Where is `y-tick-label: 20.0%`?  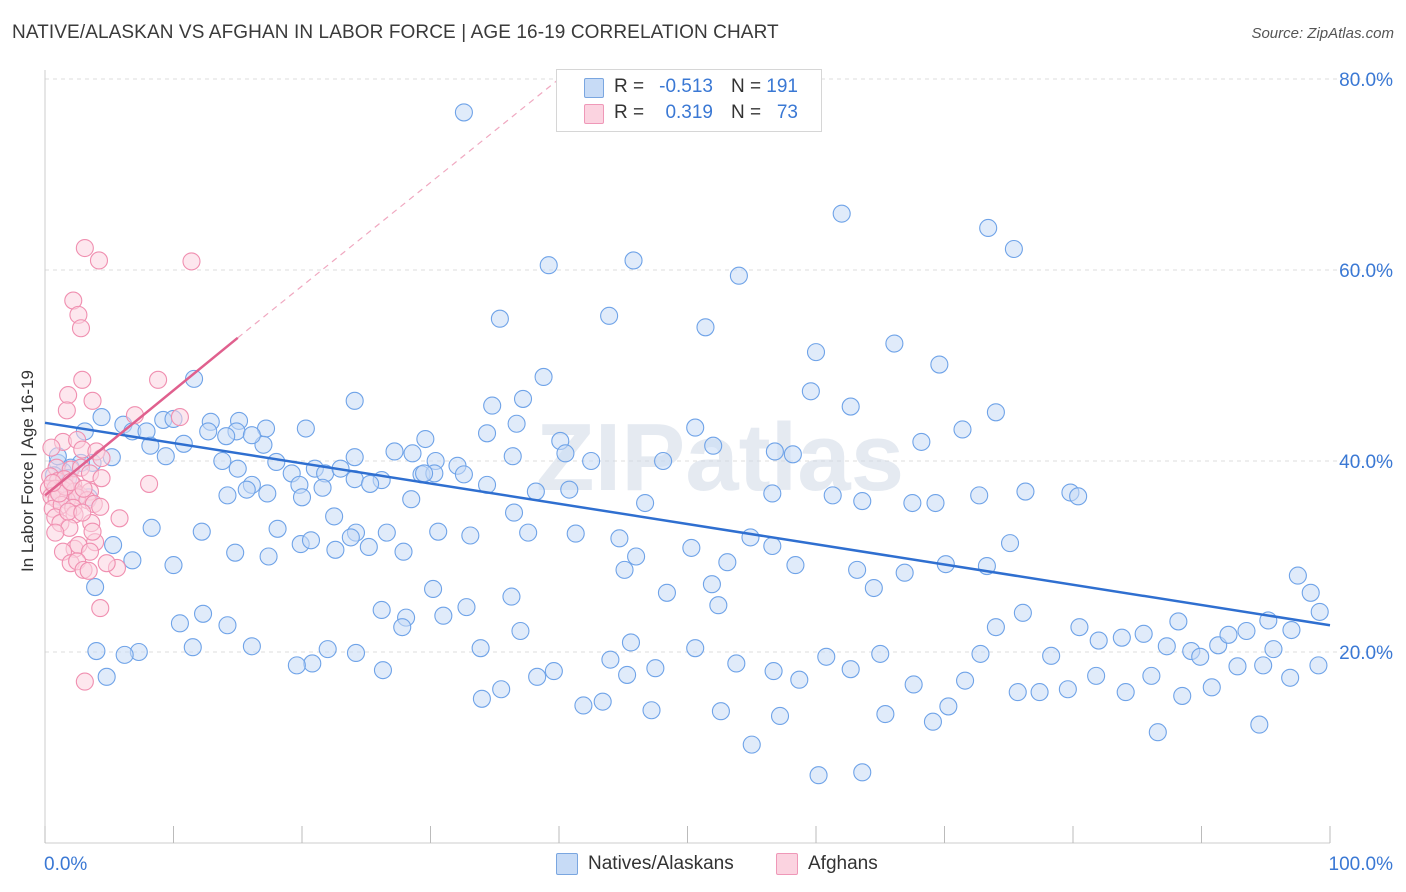
y-tick-label: 20.0% is located at coordinates (1366, 653).